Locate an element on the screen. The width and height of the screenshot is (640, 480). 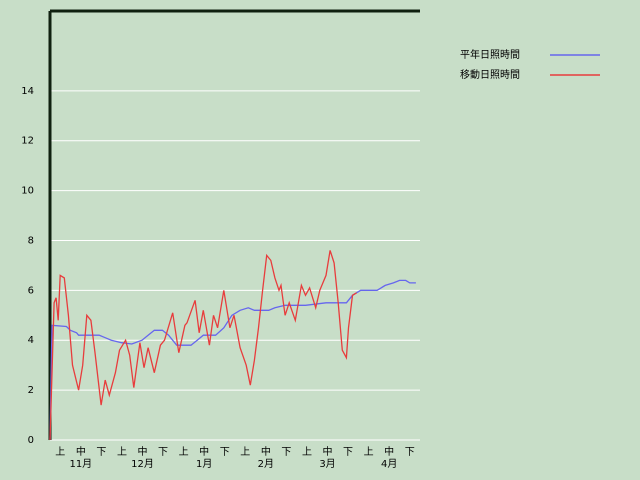
month-label: 4月 is located at coordinates (389, 464).